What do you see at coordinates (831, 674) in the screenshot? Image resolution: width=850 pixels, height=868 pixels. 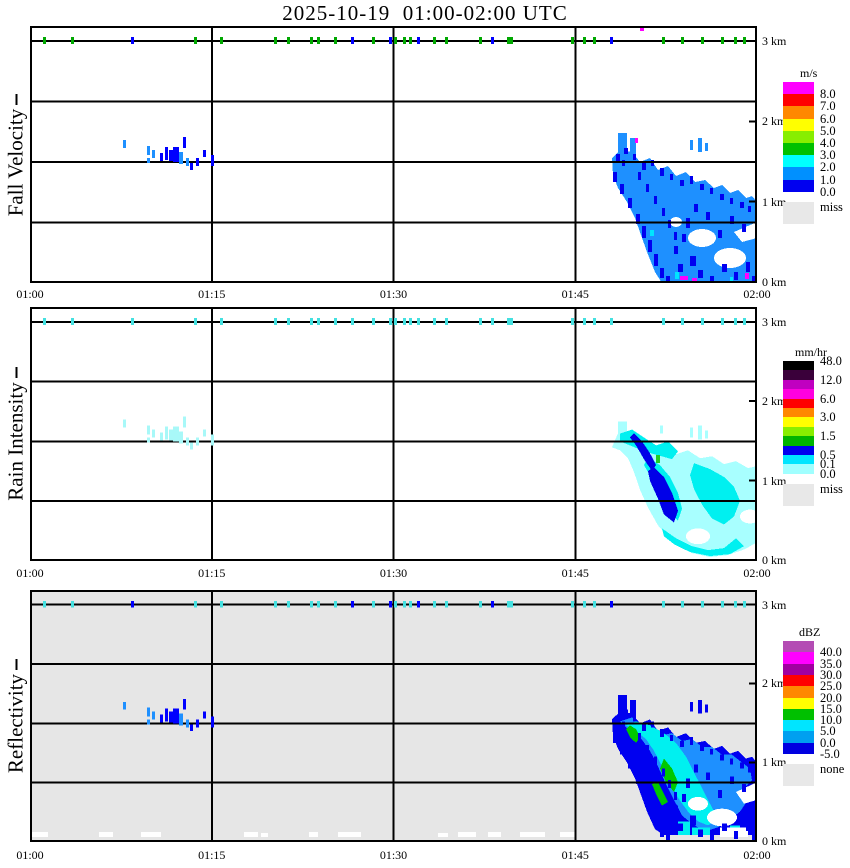 I see `colorbar-label: 30.0` at bounding box center [831, 674].